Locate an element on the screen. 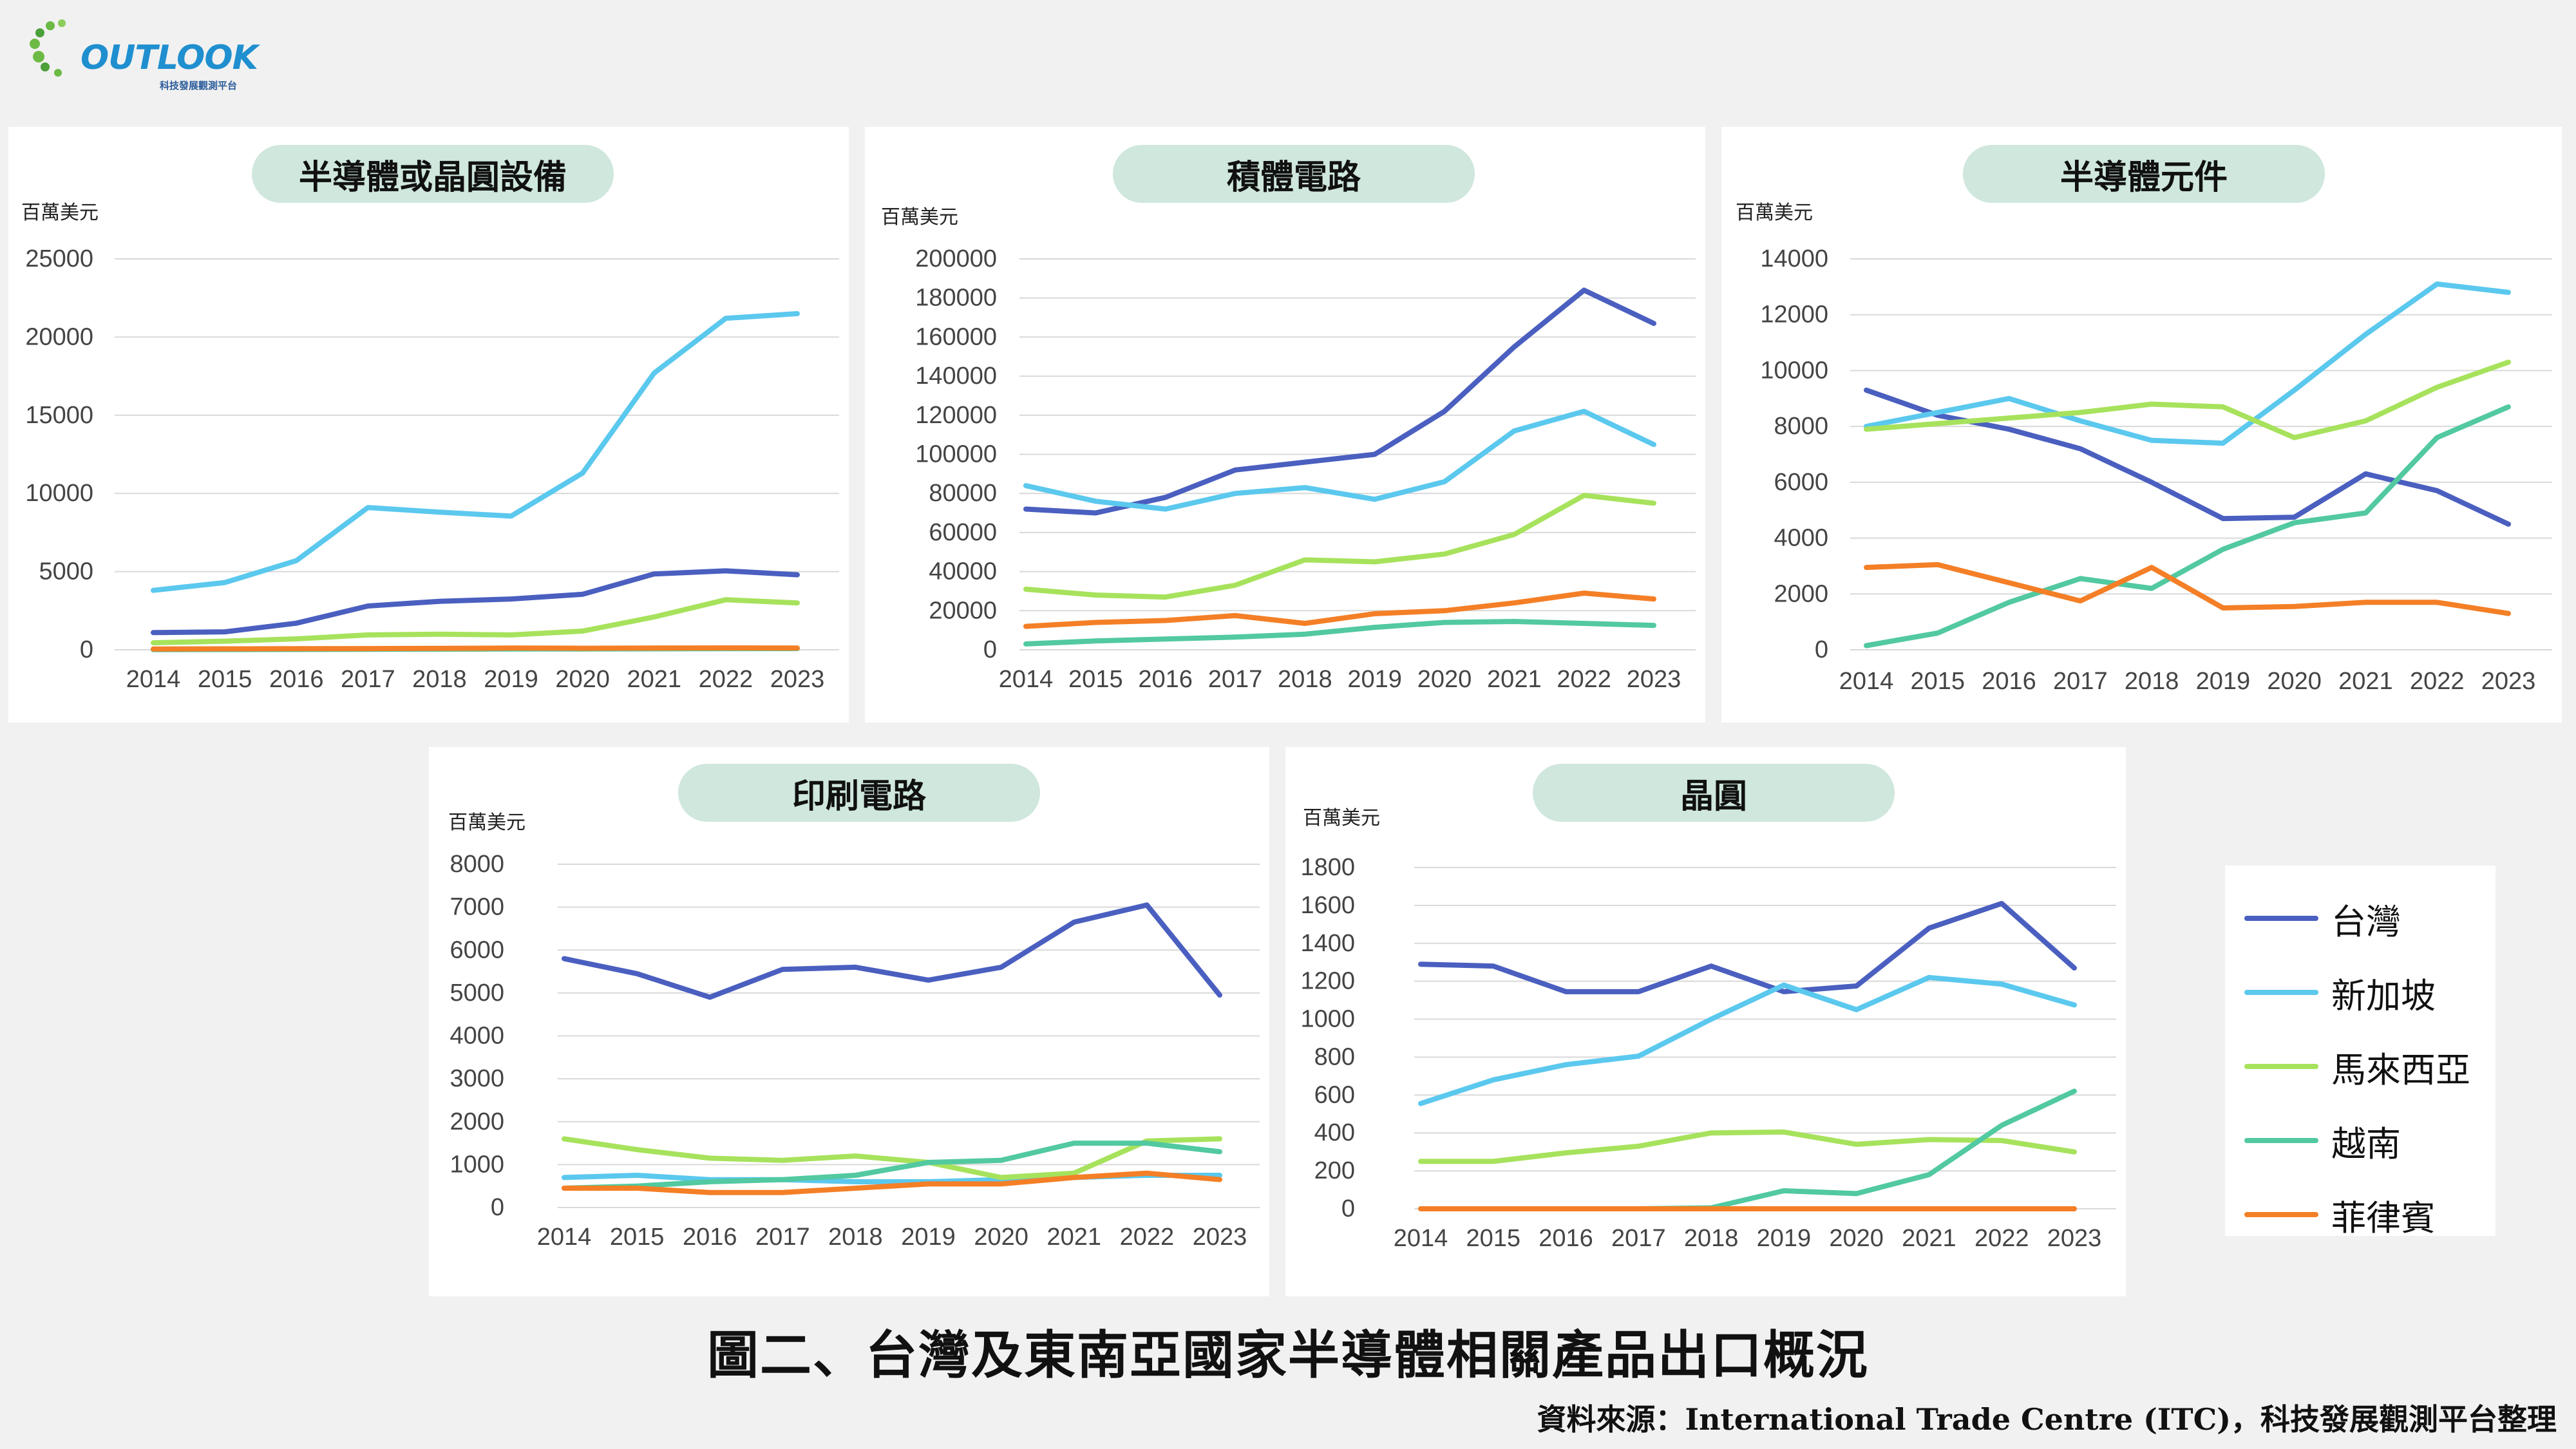 This screenshot has height=1449, width=2576. y-tick-label: 10000 is located at coordinates (1794, 370).